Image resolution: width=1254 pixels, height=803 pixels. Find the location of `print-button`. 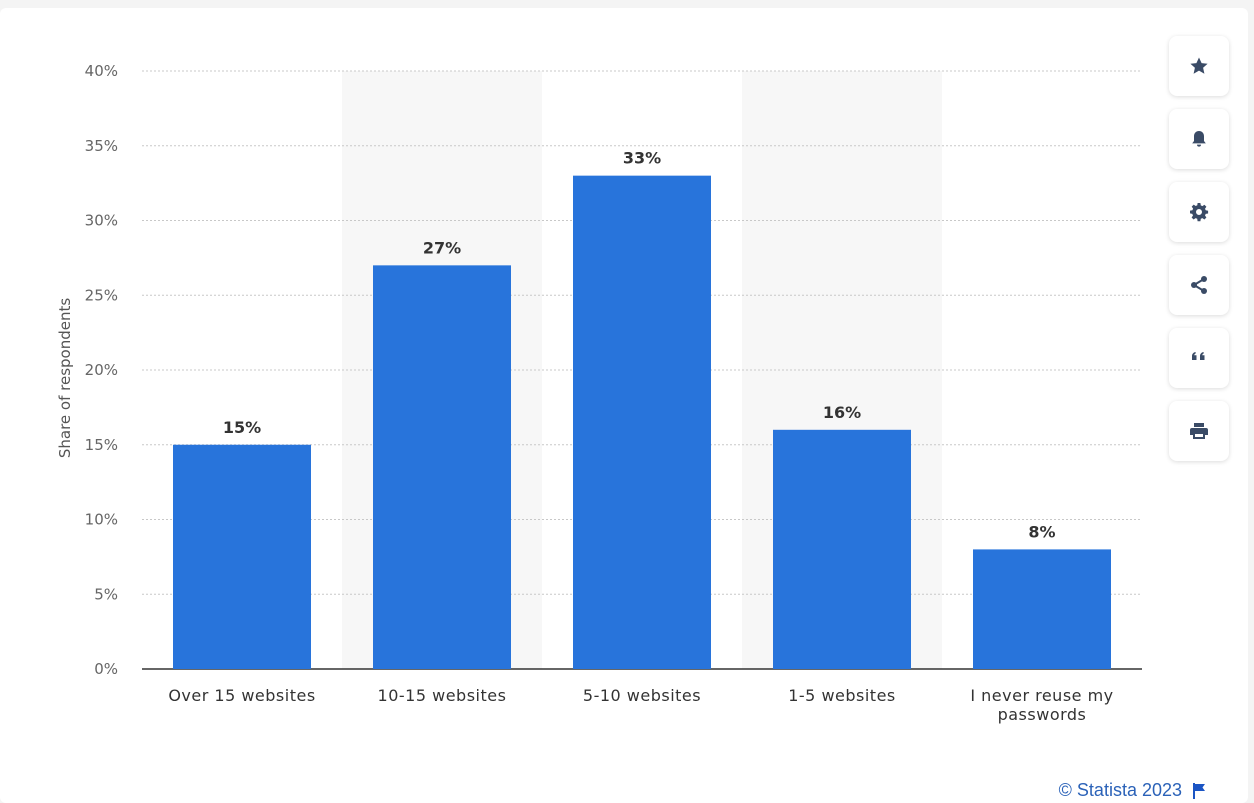

print-button is located at coordinates (1199, 431).